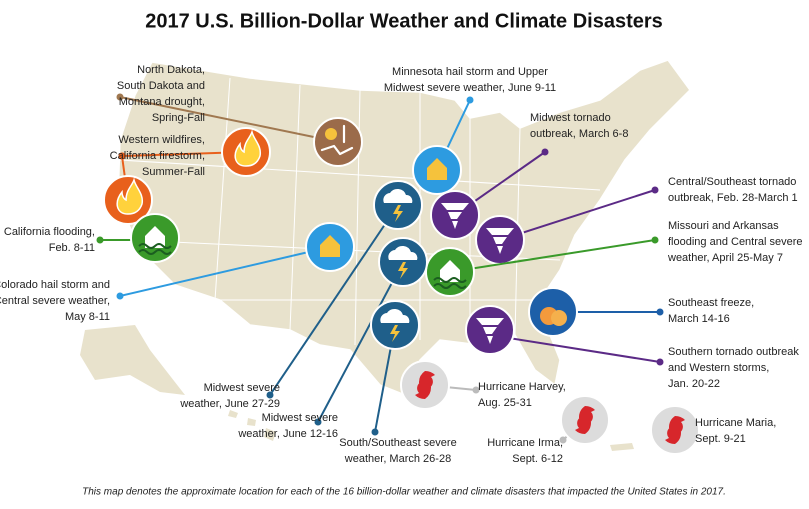 The height and width of the screenshot is (509, 809). I want to click on event-label: South/Southeast severe, so click(397, 443).